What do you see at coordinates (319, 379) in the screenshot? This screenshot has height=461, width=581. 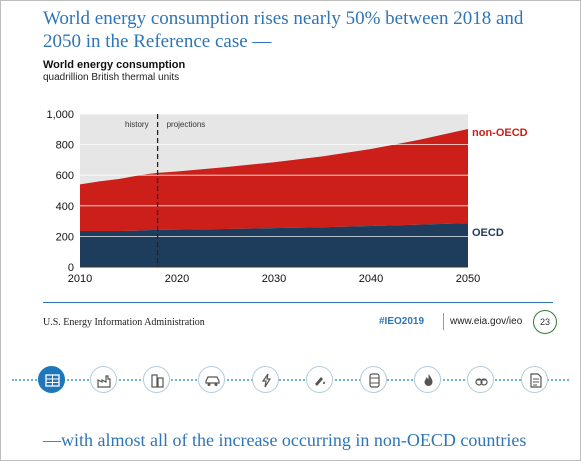 I see `petroleum-icon` at bounding box center [319, 379].